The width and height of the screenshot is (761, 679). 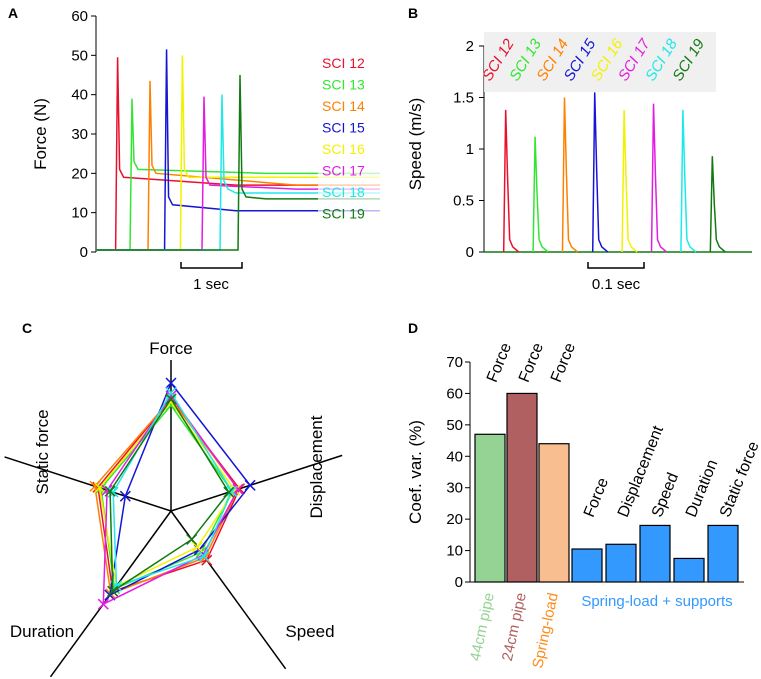 I want to click on legend-entry: SCI 12, so click(x=343, y=63).